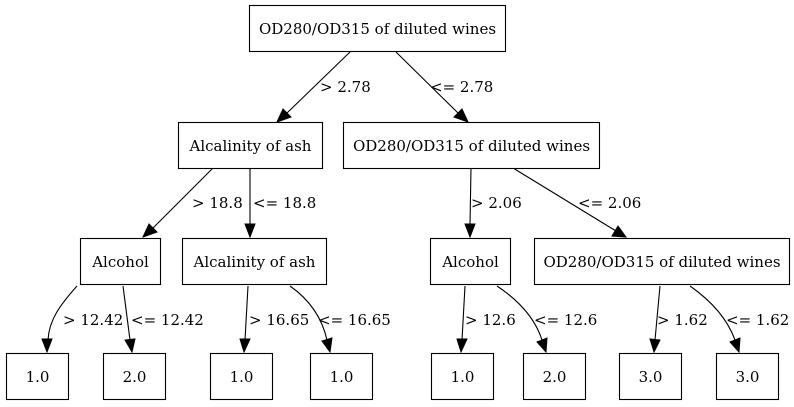 Image resolution: width=794 pixels, height=407 pixels. I want to click on node-l1-left: Alcalinity of ash, so click(250, 145).